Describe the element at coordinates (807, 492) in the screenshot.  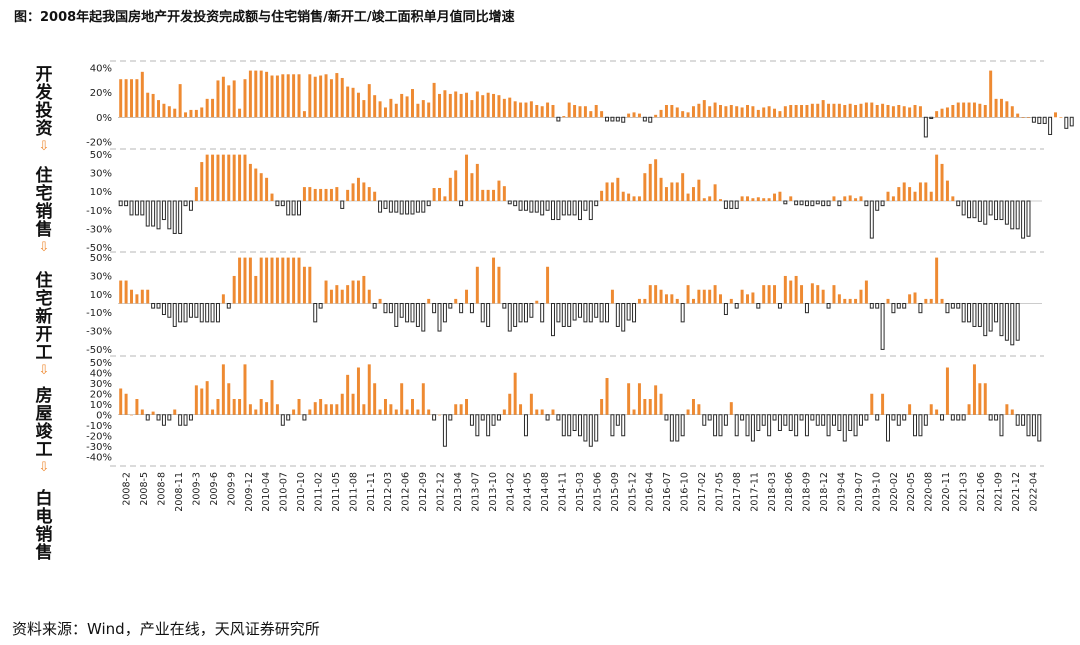
I see `x-tick-label: 2018-09` at that location.